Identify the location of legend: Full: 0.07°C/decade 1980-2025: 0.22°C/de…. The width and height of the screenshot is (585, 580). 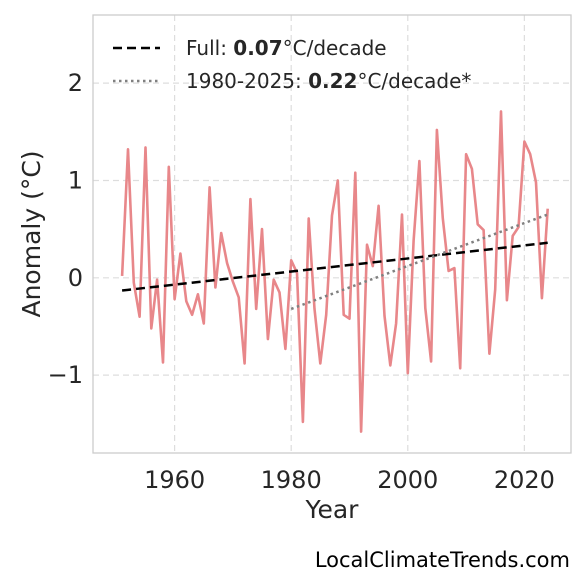
(292, 64).